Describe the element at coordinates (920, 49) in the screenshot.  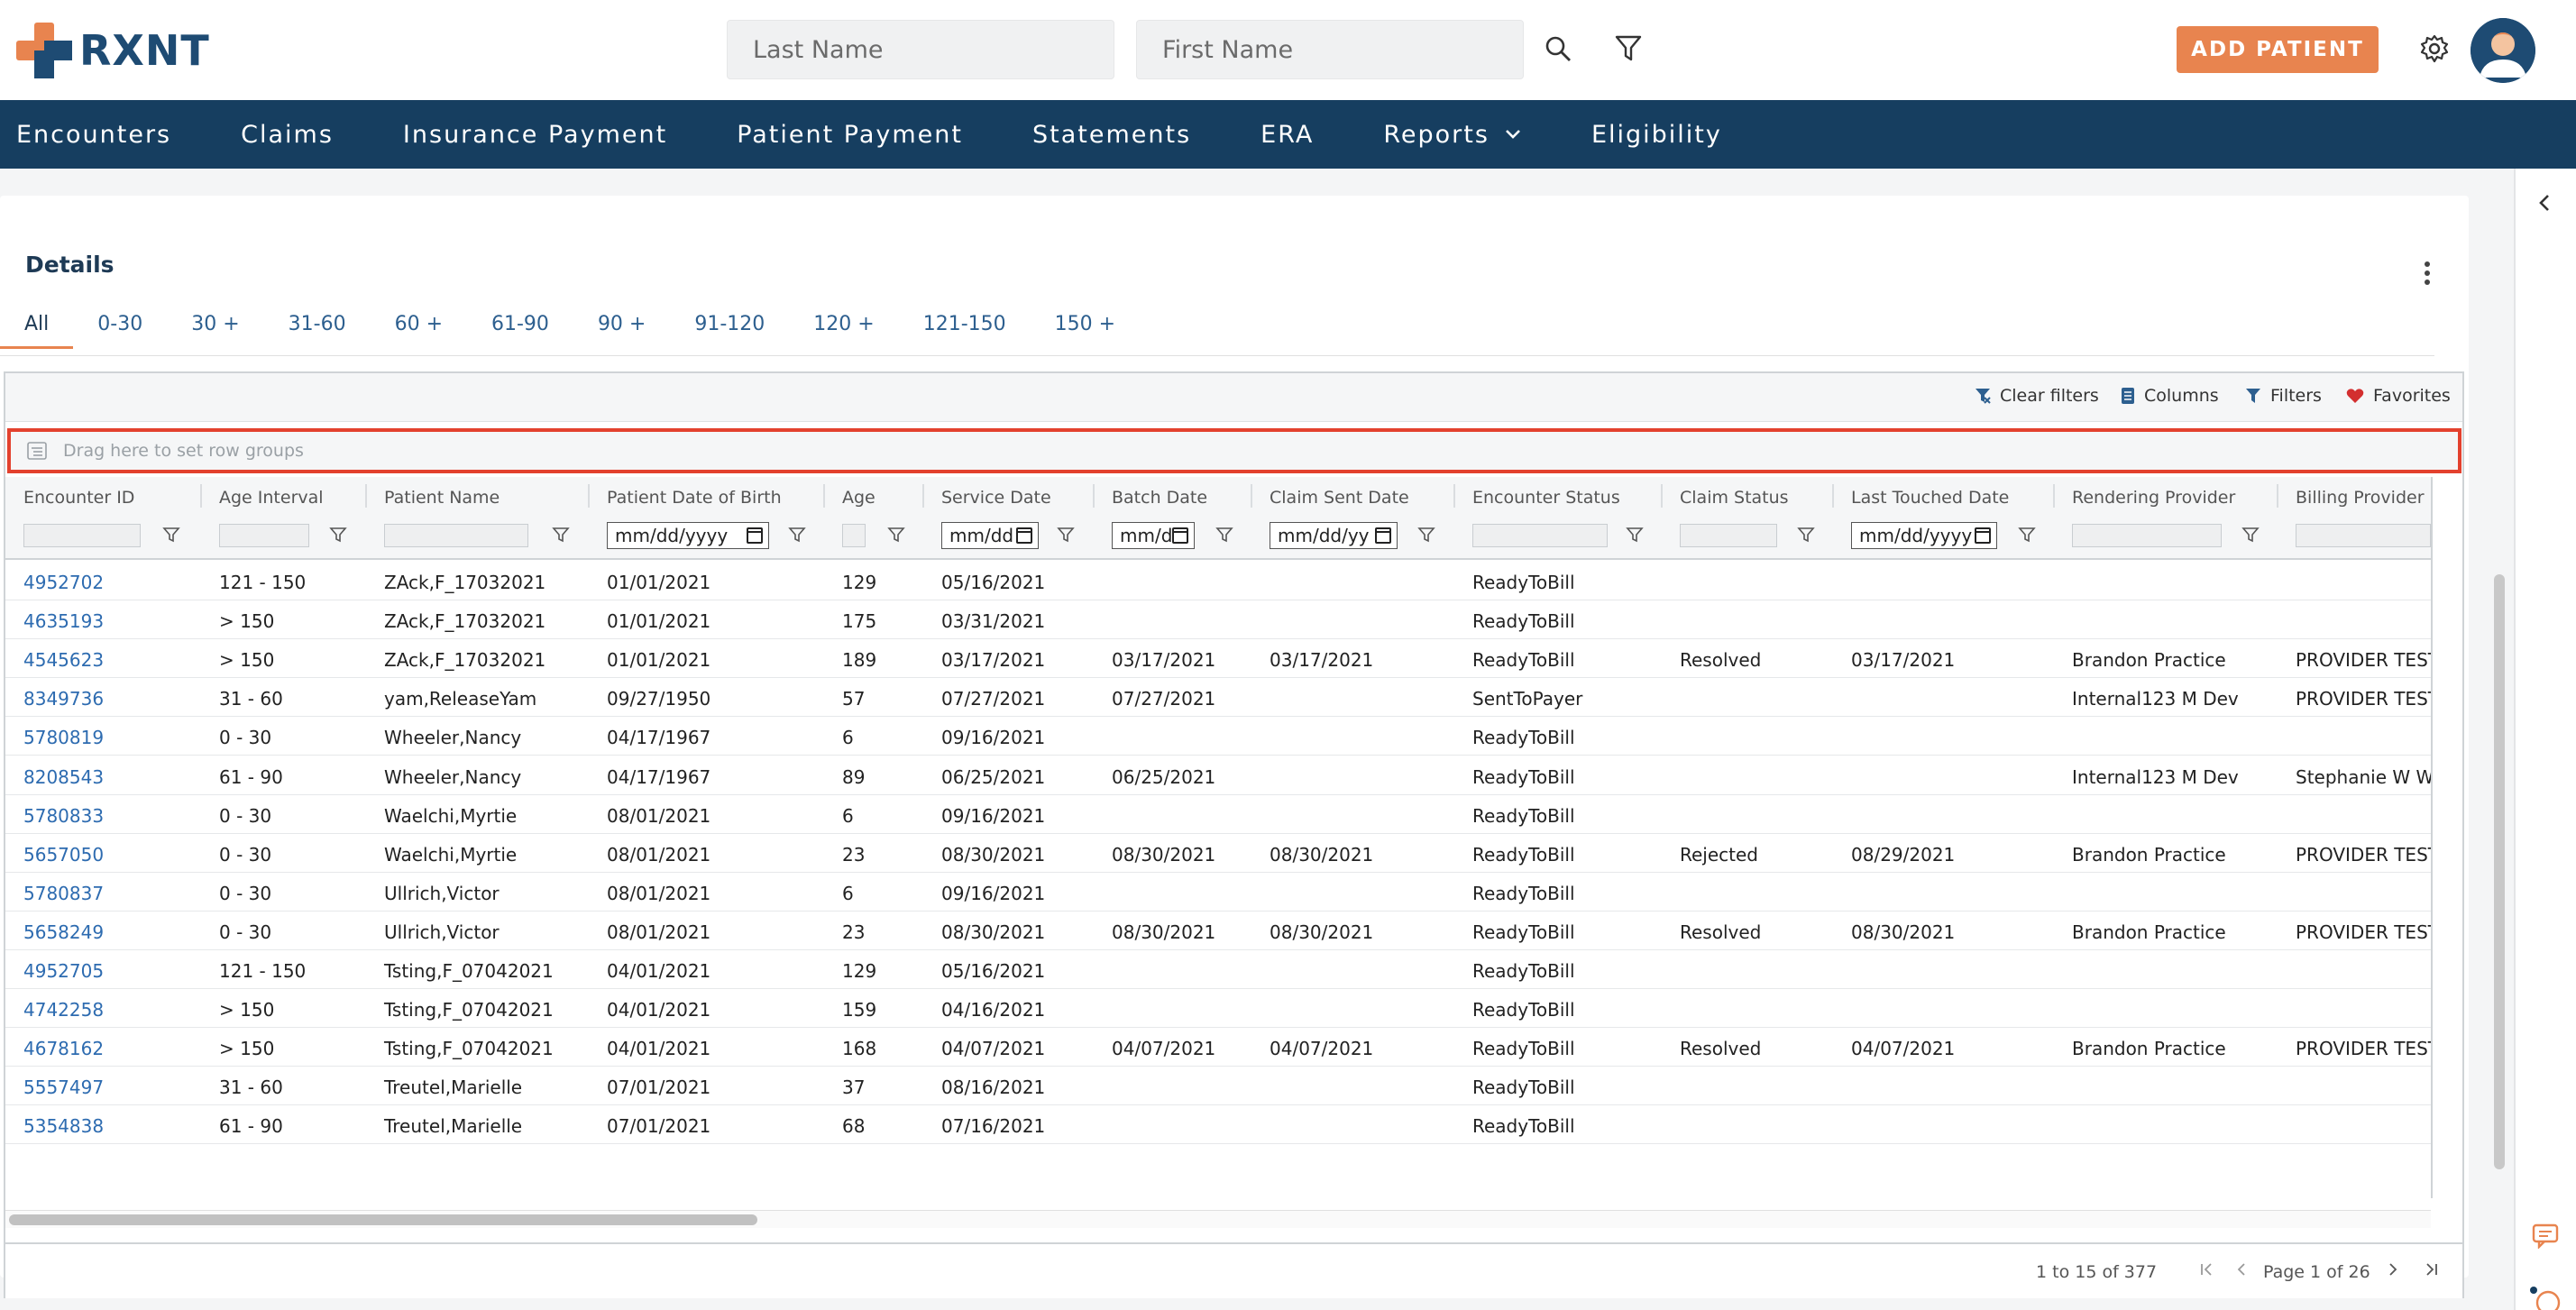
I see `last-name-input` at that location.